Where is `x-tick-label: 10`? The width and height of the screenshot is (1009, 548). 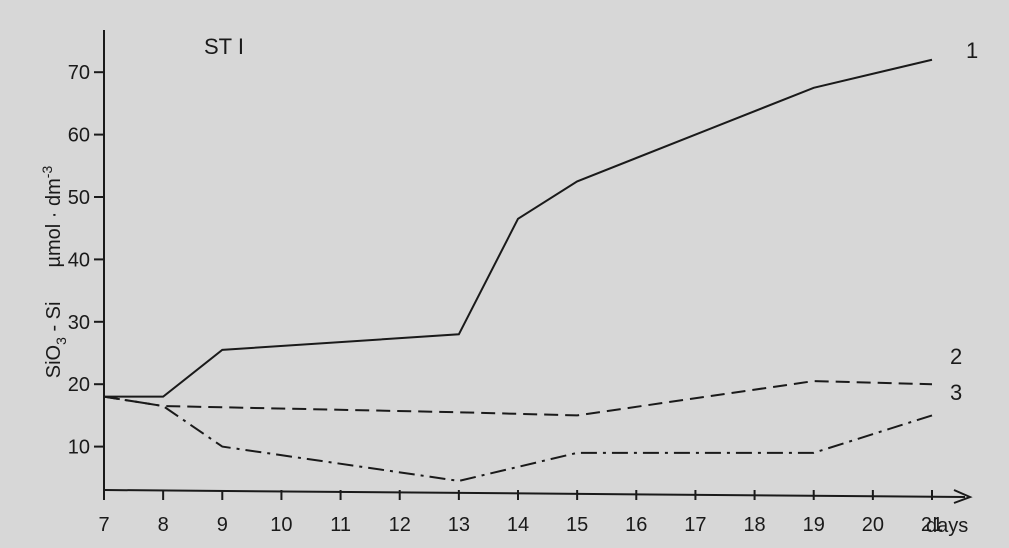
x-tick-label: 10 is located at coordinates (281, 525).